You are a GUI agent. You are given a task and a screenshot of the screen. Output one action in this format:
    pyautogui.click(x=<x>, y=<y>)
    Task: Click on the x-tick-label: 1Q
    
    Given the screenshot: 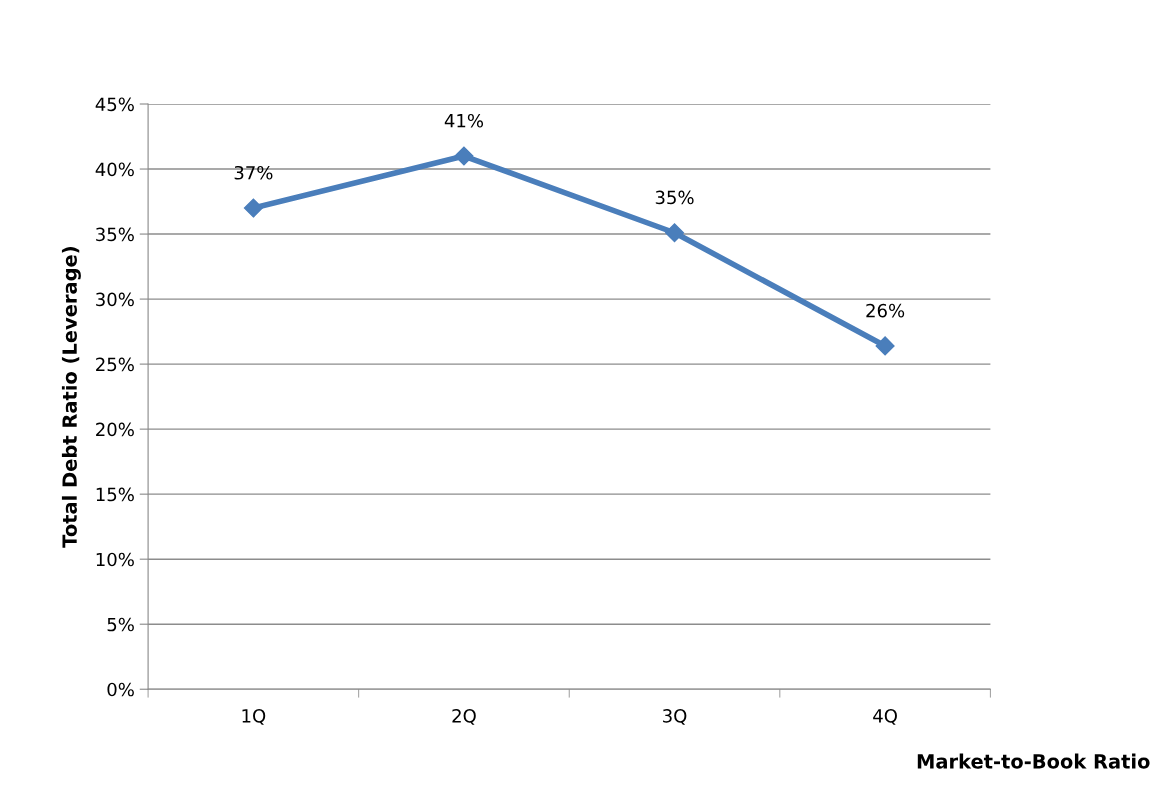 What is the action you would take?
    pyautogui.click(x=254, y=716)
    